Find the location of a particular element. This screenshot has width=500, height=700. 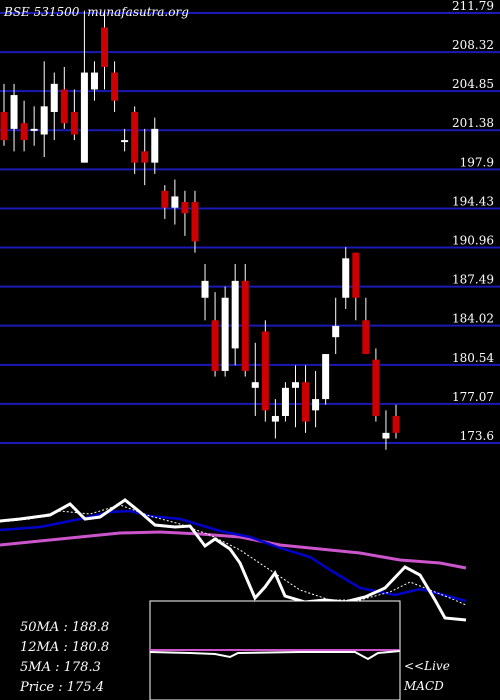

y-tick-label: 180.54 is located at coordinates (473, 358).